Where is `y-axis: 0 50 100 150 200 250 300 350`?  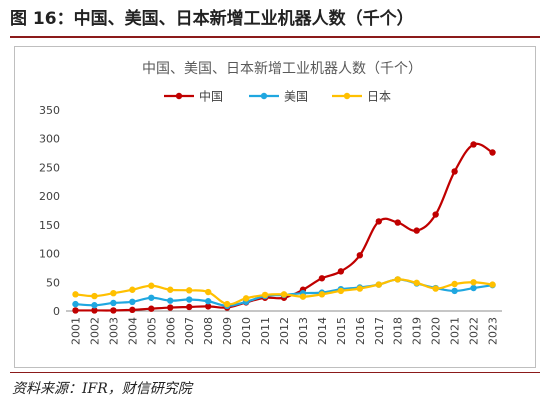
y-axis: 0 50 100 150 200 250 300 350 is located at coordinates (49, 211).